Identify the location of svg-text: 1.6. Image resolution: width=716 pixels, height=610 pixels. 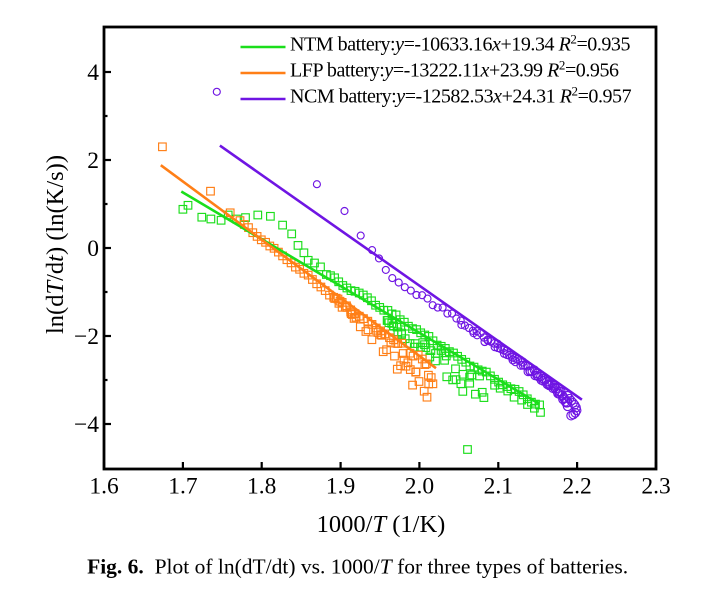
(104, 487).